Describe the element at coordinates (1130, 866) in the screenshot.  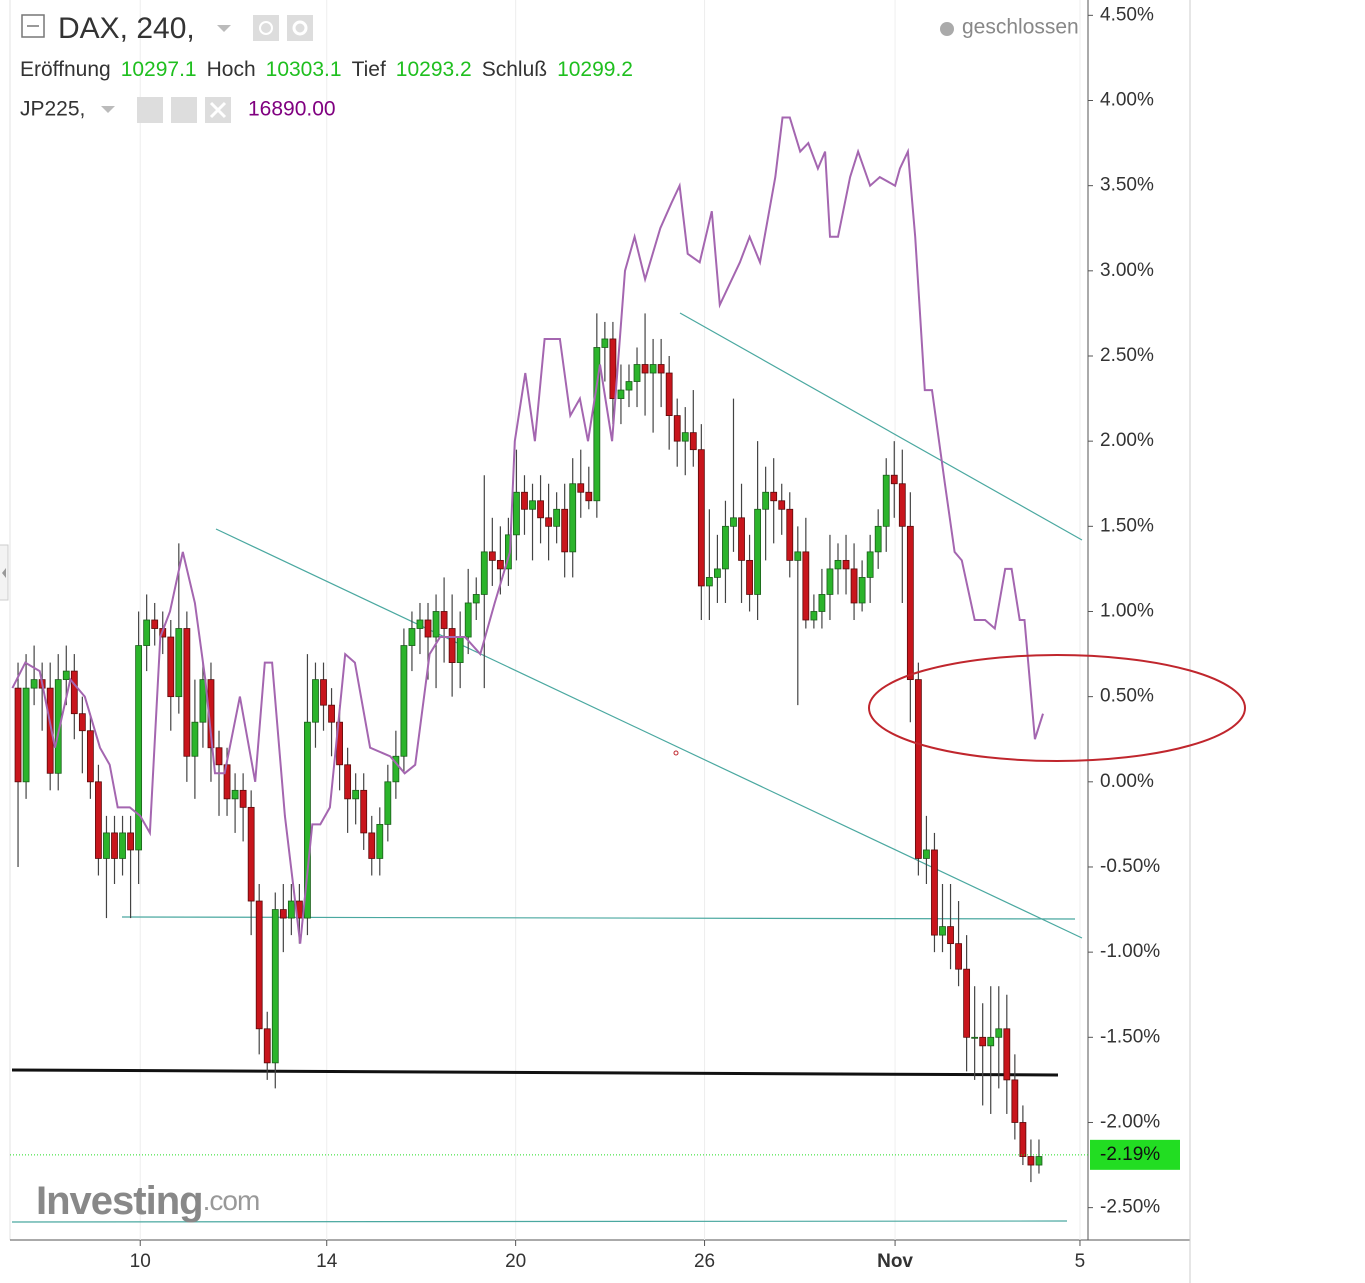
I see `y-tick-label: -0.50%` at that location.